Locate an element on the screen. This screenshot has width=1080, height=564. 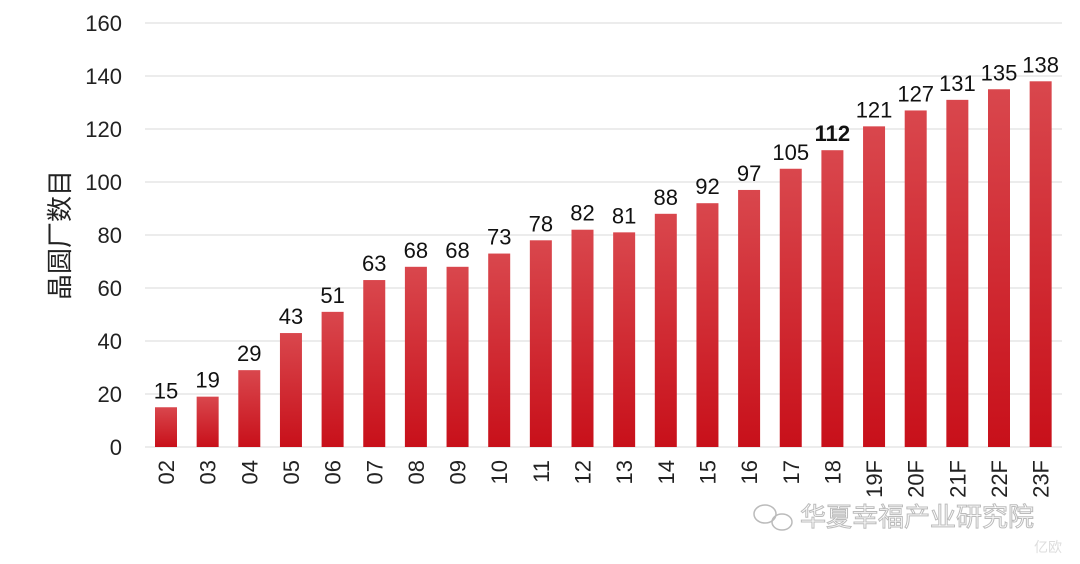
data-label: 131 is located at coordinates (957, 83).